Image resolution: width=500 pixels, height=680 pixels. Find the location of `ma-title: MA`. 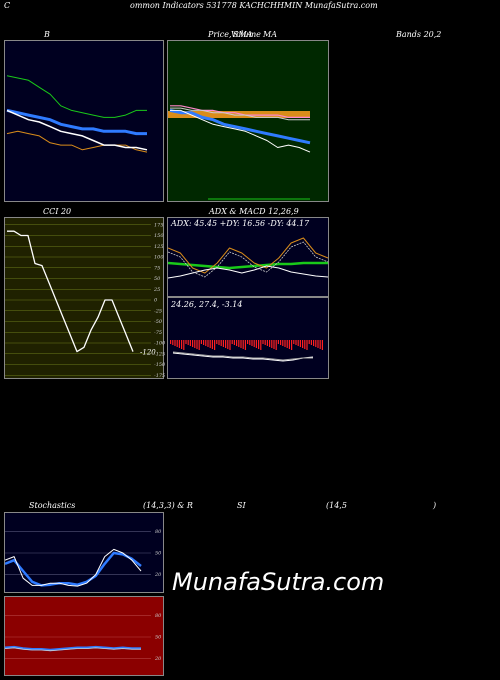

ma-title: MA is located at coordinates (270, 34).